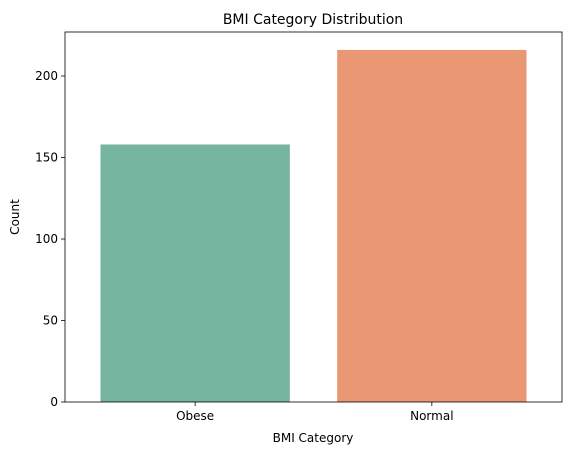 The height and width of the screenshot is (455, 571). Describe the element at coordinates (313, 20) in the screenshot. I see `chart-title: BMI Category Distribution` at that location.